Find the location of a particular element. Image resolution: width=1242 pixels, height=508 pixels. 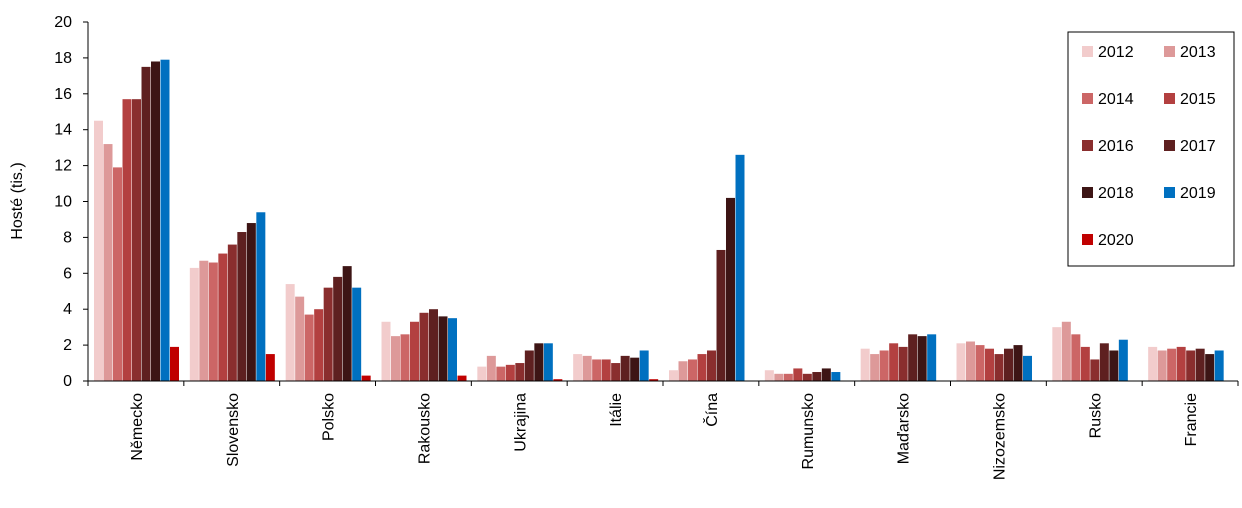

y-tick-label: 14 is located at coordinates (63, 130).